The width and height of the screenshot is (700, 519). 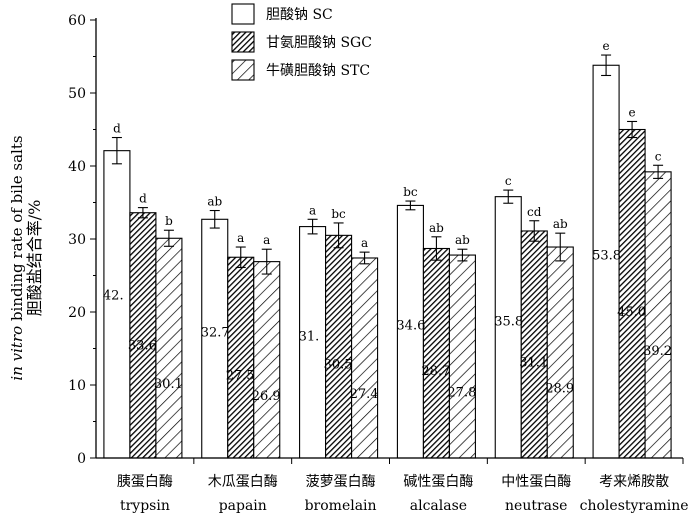 I want to click on value-label: 31.1, so click(x=533, y=362).